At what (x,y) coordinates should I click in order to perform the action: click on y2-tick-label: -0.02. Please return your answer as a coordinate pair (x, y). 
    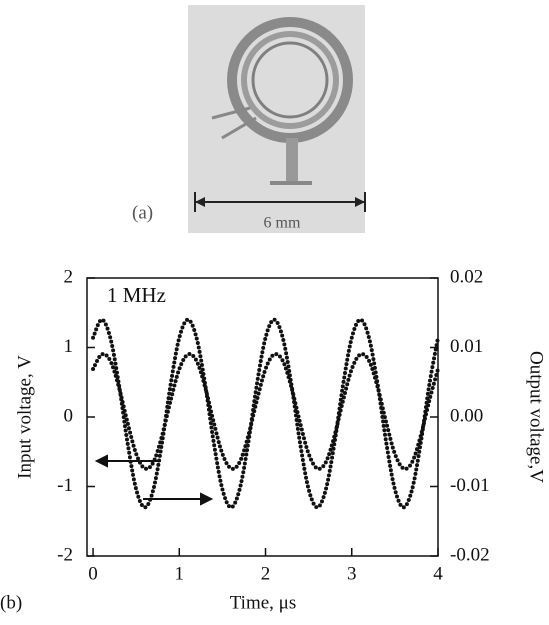
    Looking at the image, I should click on (470, 554).